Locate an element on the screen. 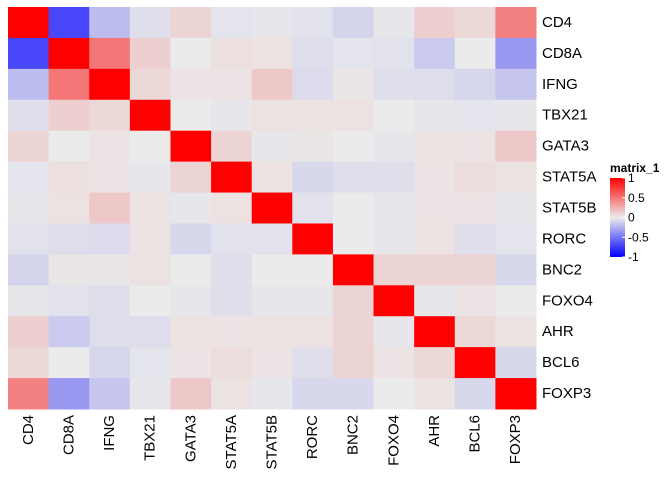 The height and width of the screenshot is (480, 672). heatmap-cell-cd8a-cd4 is located at coordinates (29, 53).